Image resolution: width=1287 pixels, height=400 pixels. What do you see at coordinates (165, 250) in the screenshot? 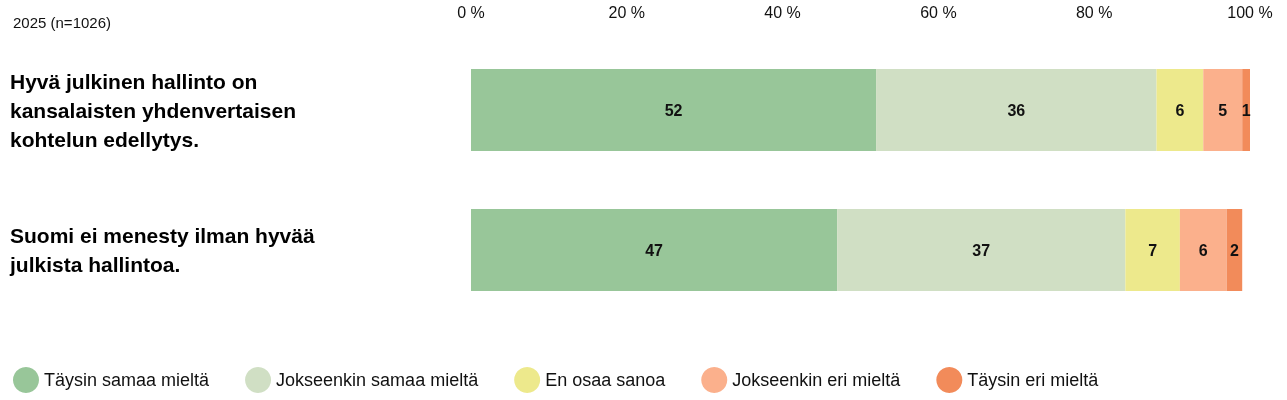
I see `y-tick-label: Suomi ei menesty ilman hyvää julkista hallintoa.` at bounding box center [165, 250].